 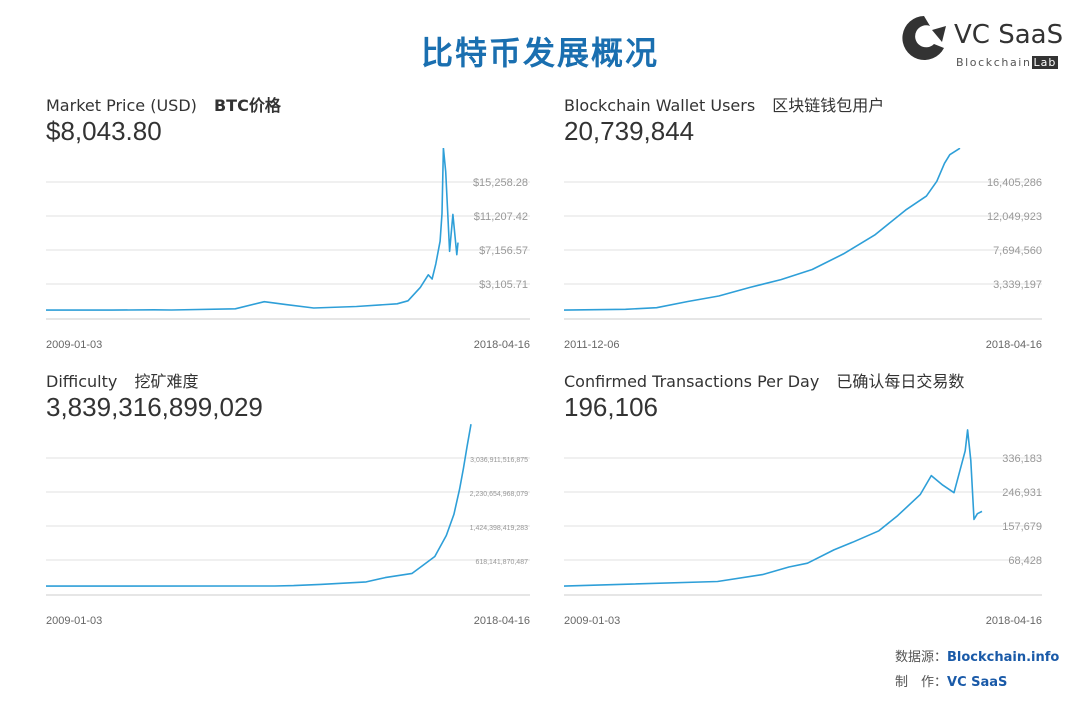 What do you see at coordinates (499, 528) in the screenshot?
I see `y-tick-label: 1,424,398,419,283` at bounding box center [499, 528].